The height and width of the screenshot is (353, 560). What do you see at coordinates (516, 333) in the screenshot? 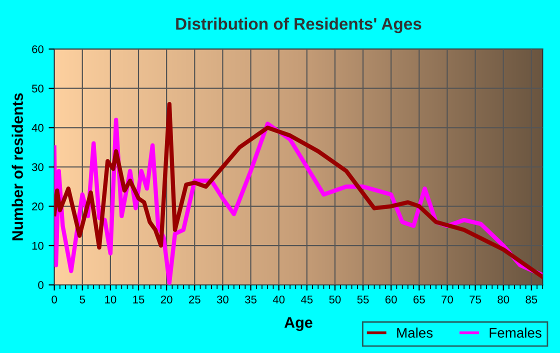
I see `legend-label: Females` at bounding box center [516, 333].